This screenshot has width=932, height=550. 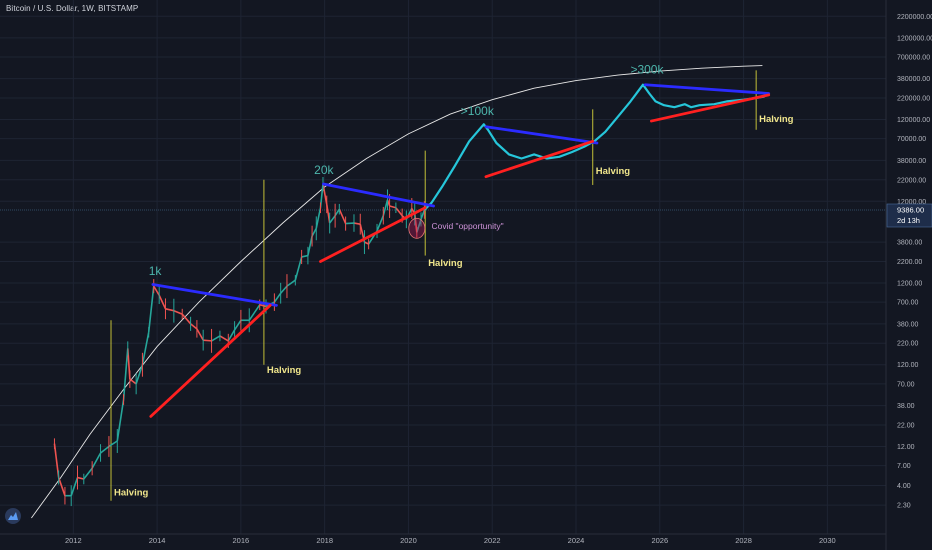 I want to click on x-tick-label: 2012, so click(x=73, y=540).